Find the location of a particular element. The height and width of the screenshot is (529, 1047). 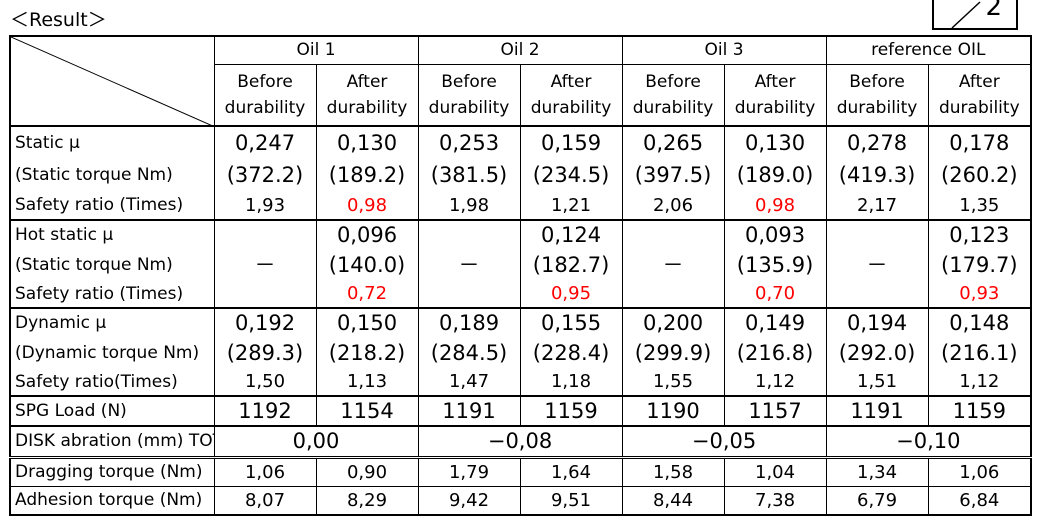

value-cell: 6,79 is located at coordinates (877, 500).